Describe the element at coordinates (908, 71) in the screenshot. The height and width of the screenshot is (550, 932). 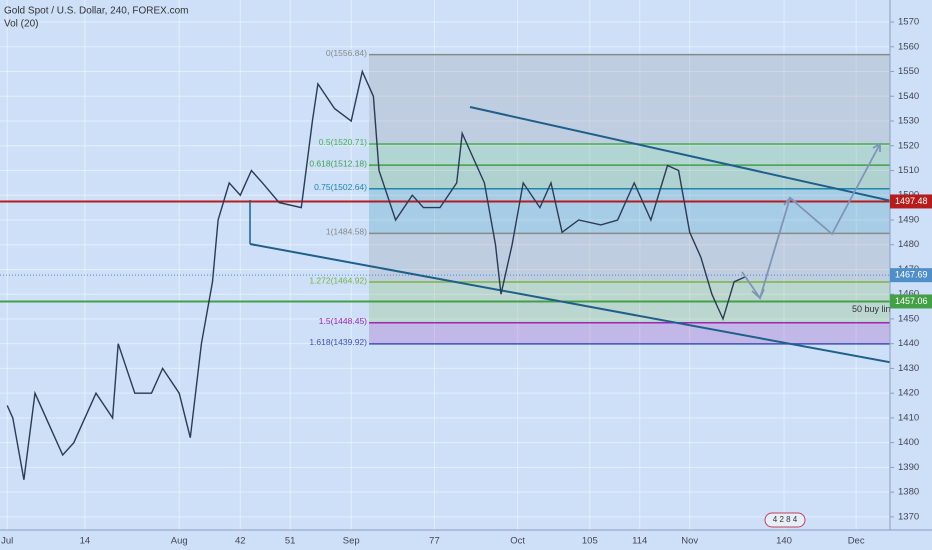
I see `y-tick-label: 1550` at that location.